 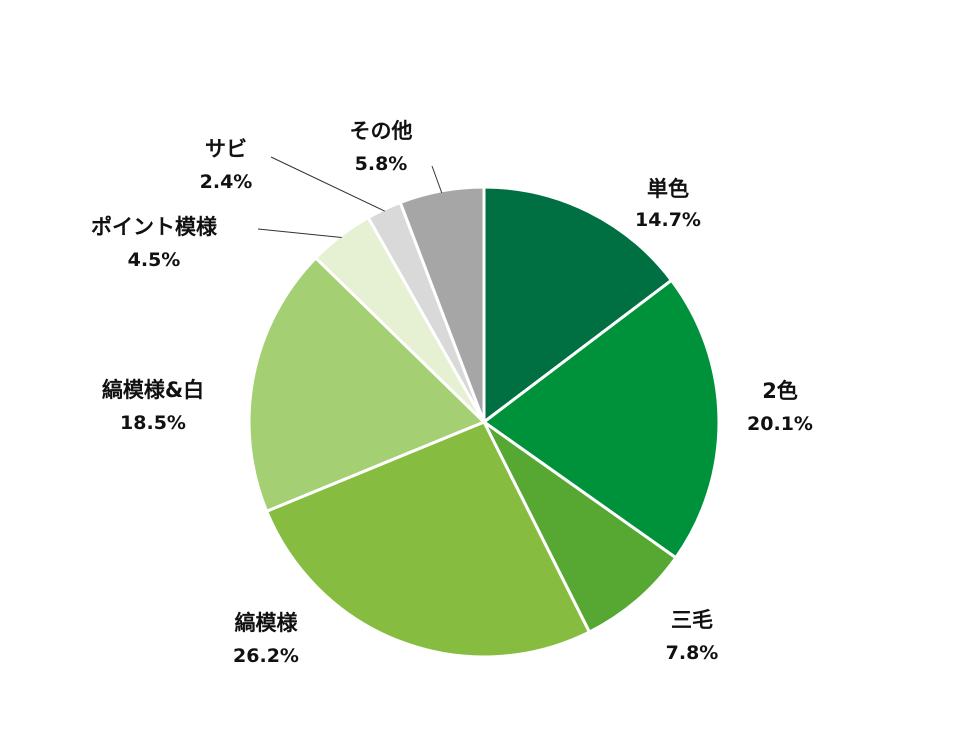 What do you see at coordinates (226, 149) in the screenshot?
I see `slice-name: サビ` at bounding box center [226, 149].